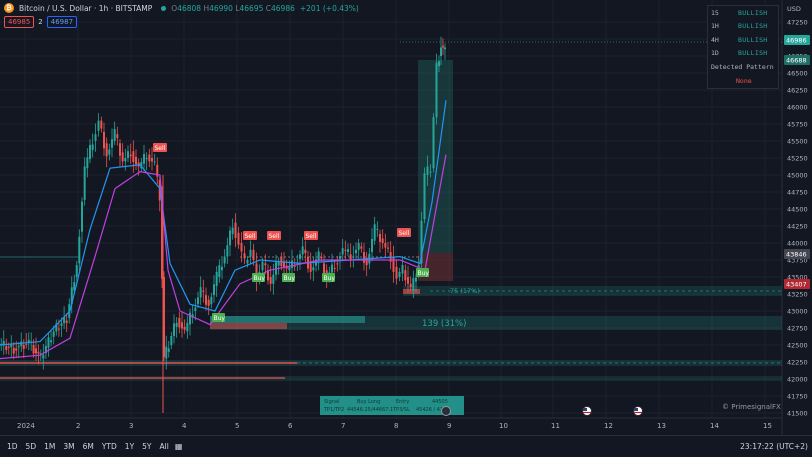 This screenshot has width=812, height=457. I want to click on price-tick-label: 43000, so click(797, 312).